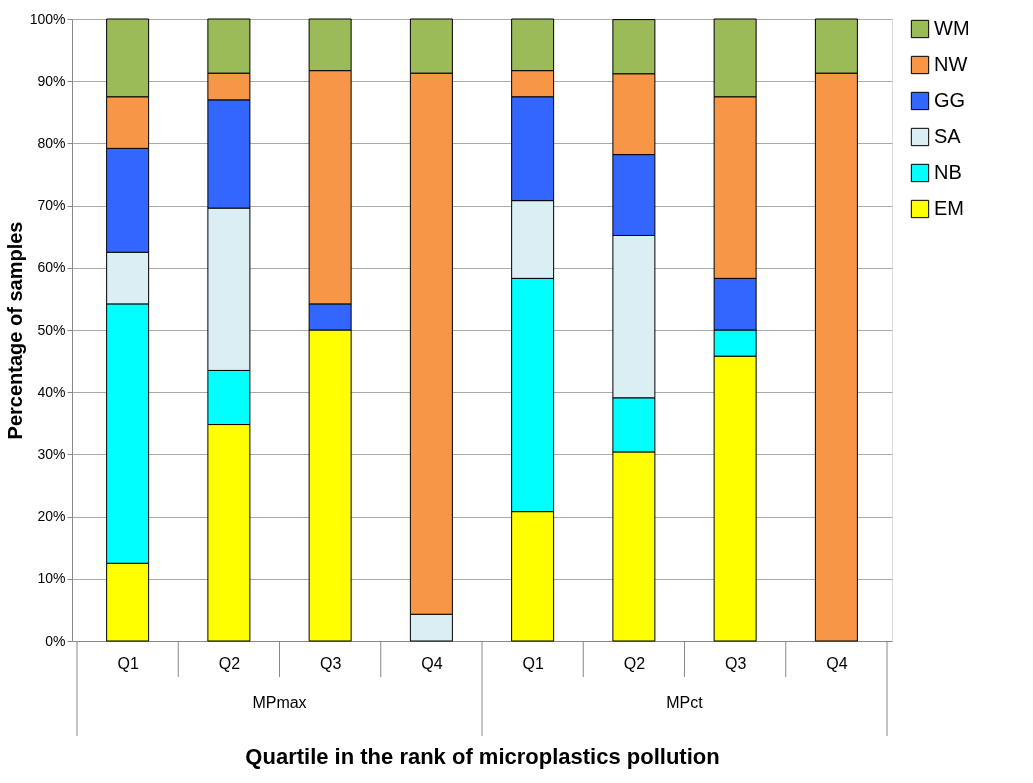  What do you see at coordinates (51, 267) in the screenshot?
I see `y-tick-label: 60%` at bounding box center [51, 267].